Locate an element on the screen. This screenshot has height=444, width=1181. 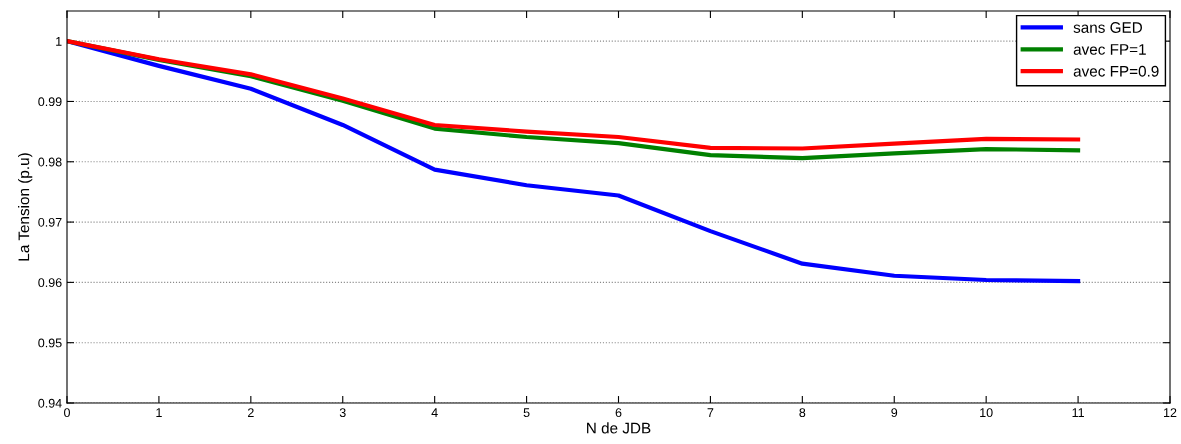
y-axis-title: La Tension (p.u) is located at coordinates (25, 207).